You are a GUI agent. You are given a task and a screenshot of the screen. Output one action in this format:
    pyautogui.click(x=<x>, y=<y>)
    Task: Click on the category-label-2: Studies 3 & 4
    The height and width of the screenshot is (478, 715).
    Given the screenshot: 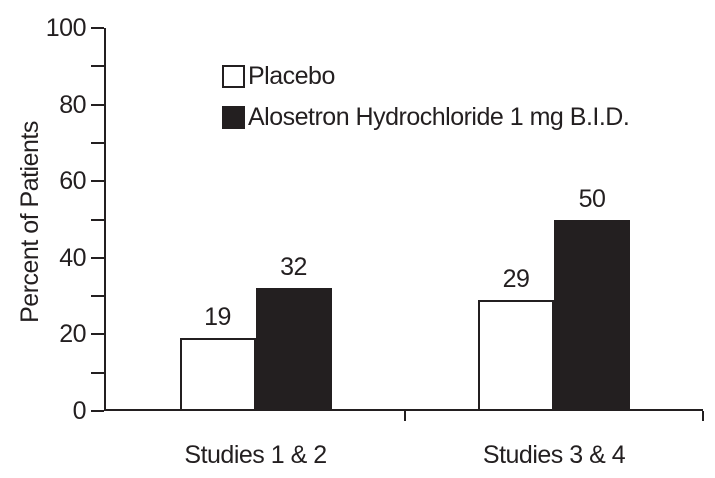 What is the action you would take?
    pyautogui.click(x=554, y=455)
    